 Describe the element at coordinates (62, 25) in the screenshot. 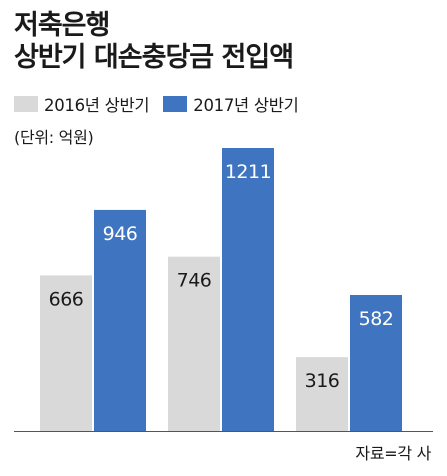

I see `chart-title-line-1: 저축은행` at that location.